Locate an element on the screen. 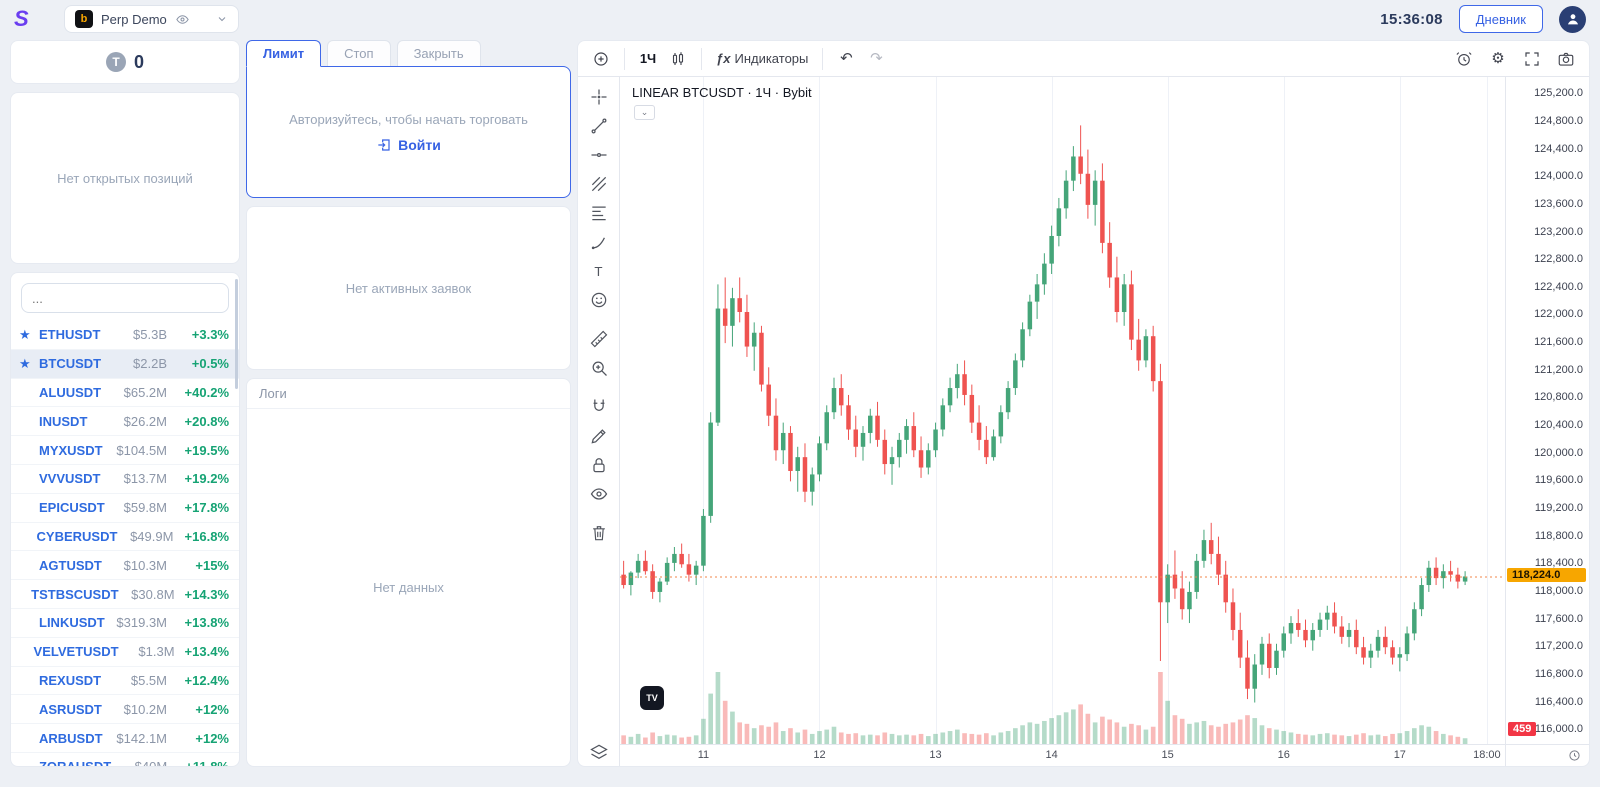 This screenshot has height=787, width=1600. search-wrap is located at coordinates (125, 302).